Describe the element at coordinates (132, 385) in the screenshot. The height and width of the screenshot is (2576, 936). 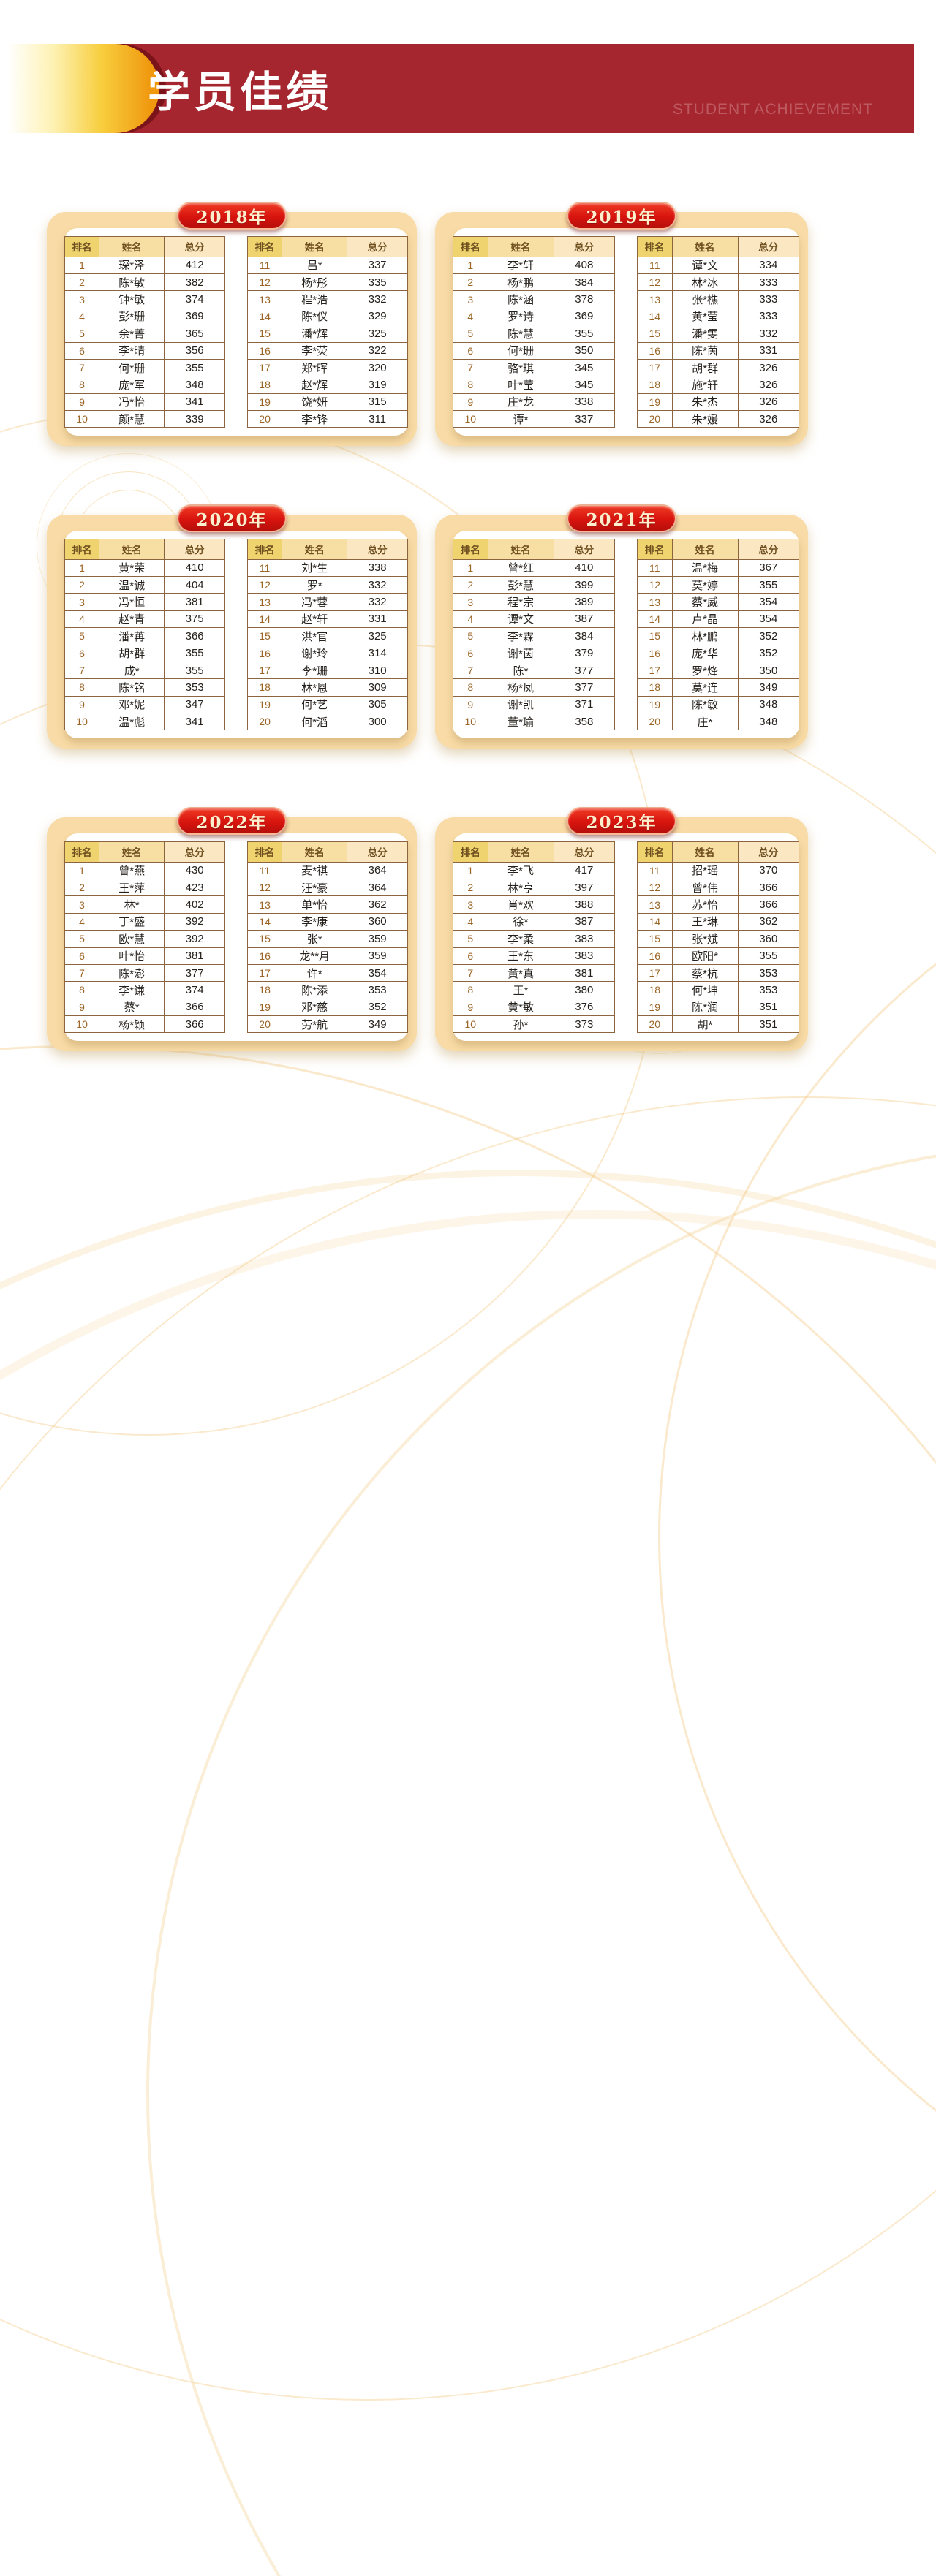
I see `name-cell: 庞*军` at that location.